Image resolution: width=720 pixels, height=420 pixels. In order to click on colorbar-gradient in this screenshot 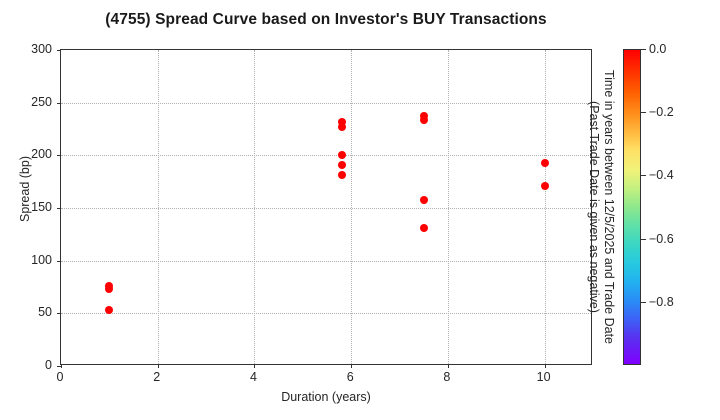, I will do `click(632, 207)`.